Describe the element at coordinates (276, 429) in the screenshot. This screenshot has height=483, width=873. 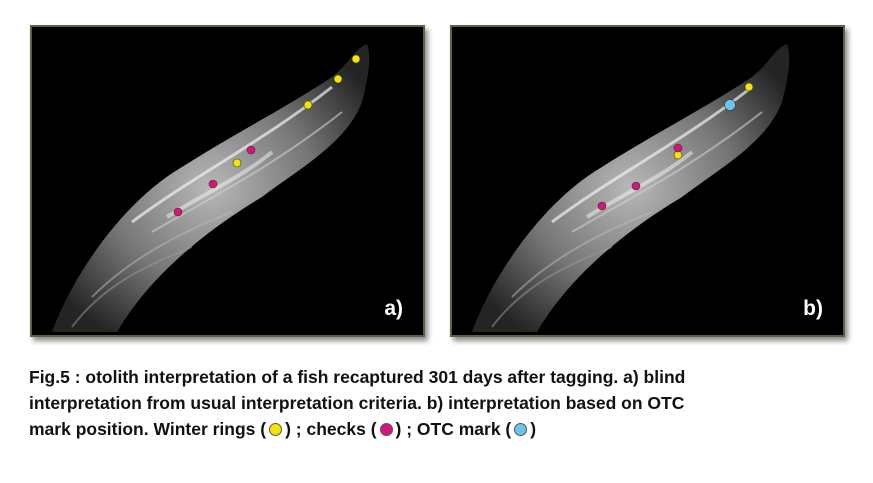
I see `winter-ring-legend-icon` at that location.